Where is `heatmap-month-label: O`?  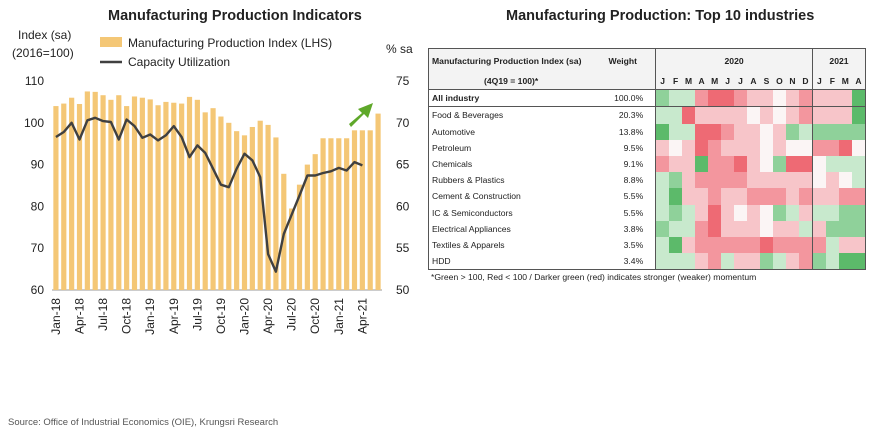 heatmap-month-label: O is located at coordinates (779, 82).